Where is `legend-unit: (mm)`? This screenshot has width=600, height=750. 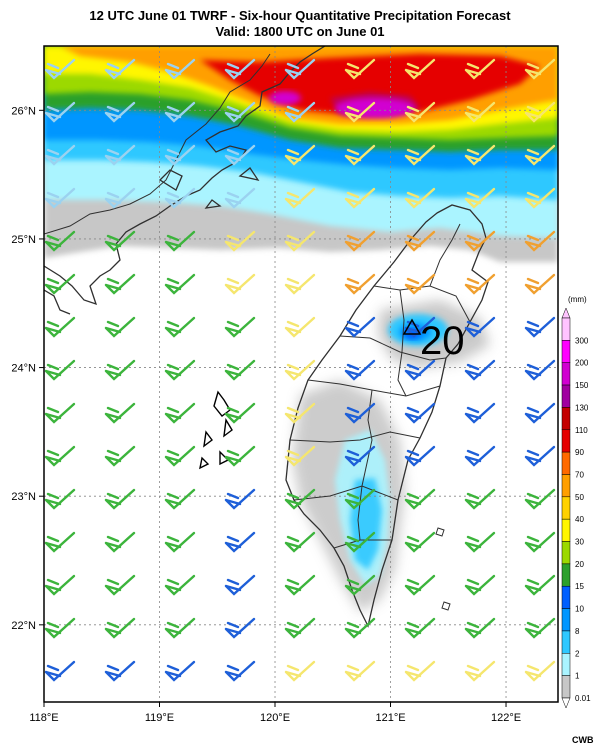 legend-unit: (mm) is located at coordinates (577, 299).